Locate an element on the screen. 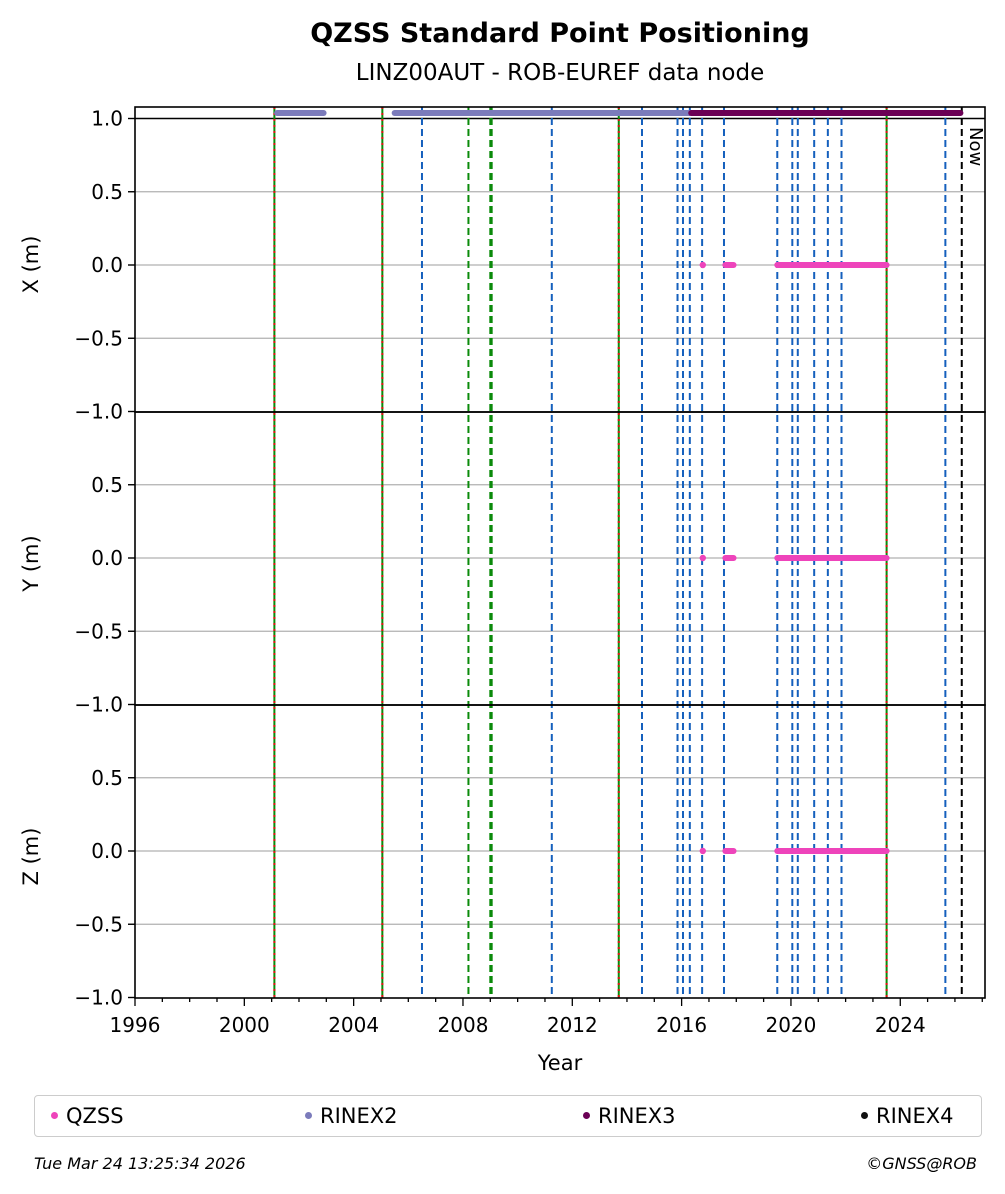 This screenshot has width=1005, height=1194. legend-label: RINEX4 is located at coordinates (915, 1116).